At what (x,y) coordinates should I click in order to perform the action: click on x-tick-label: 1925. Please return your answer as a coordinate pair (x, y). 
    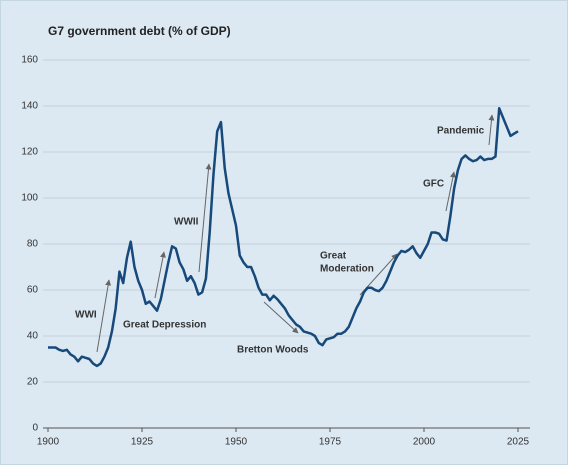
    Looking at the image, I should click on (142, 442).